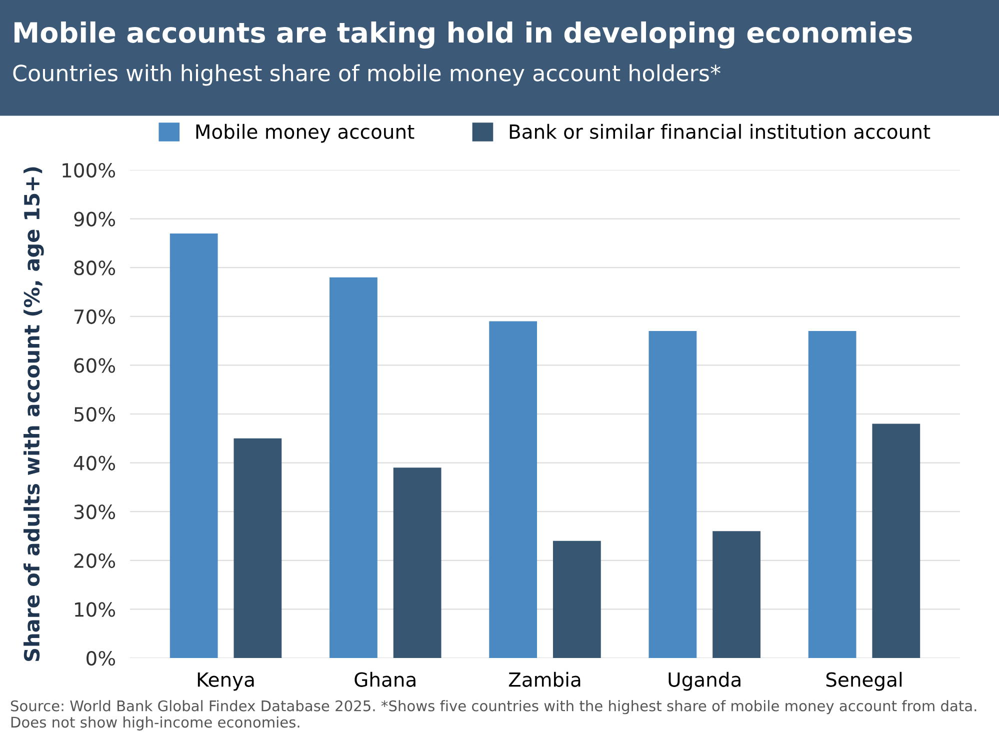 The width and height of the screenshot is (999, 749). Describe the element at coordinates (95, 219) in the screenshot. I see `y-tick-label: 90%` at that location.